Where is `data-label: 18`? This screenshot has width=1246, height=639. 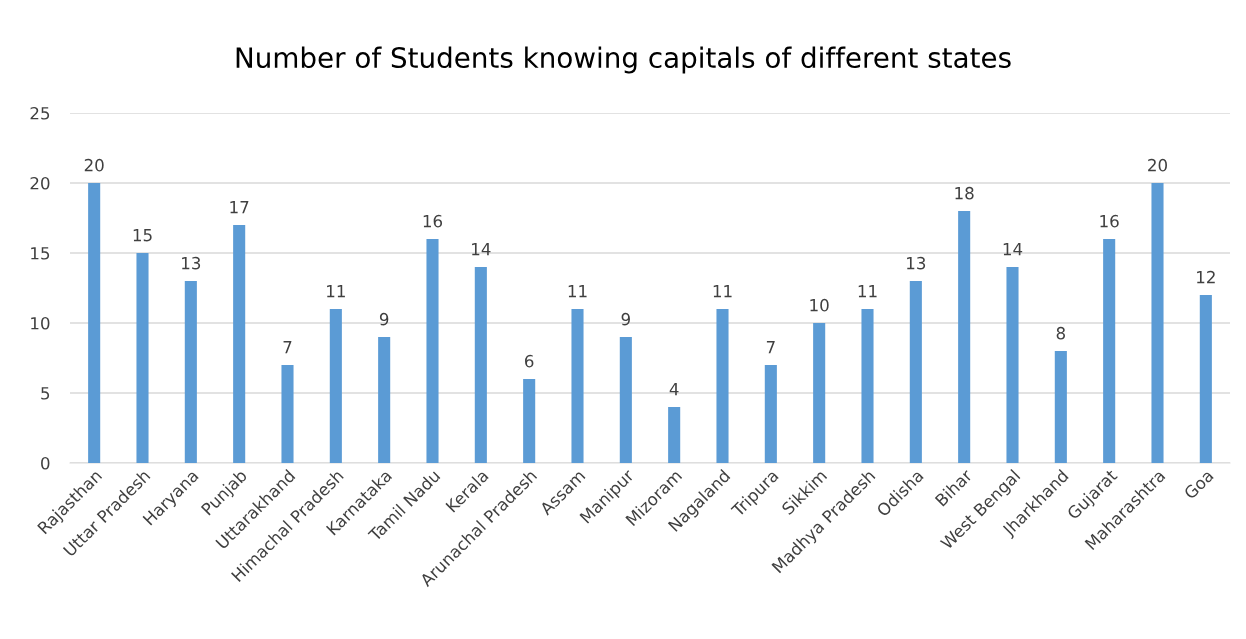 data-label: 18 is located at coordinates (964, 193).